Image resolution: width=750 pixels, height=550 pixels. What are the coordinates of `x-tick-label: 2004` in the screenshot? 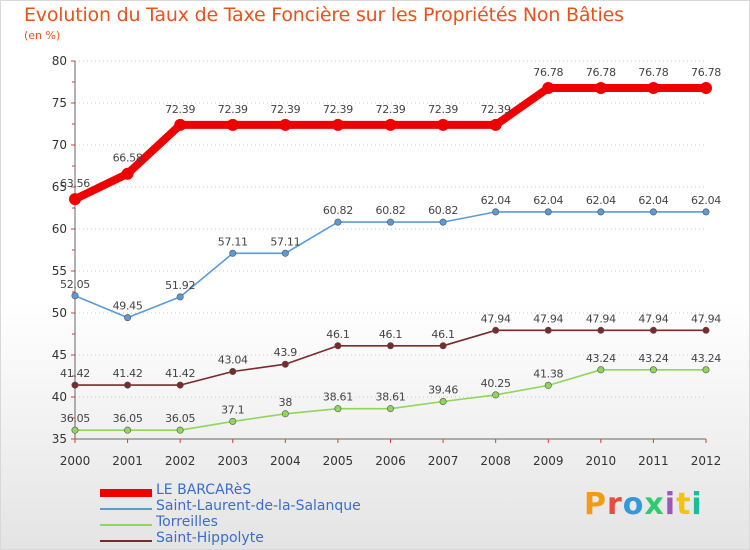 It's located at (285, 461).